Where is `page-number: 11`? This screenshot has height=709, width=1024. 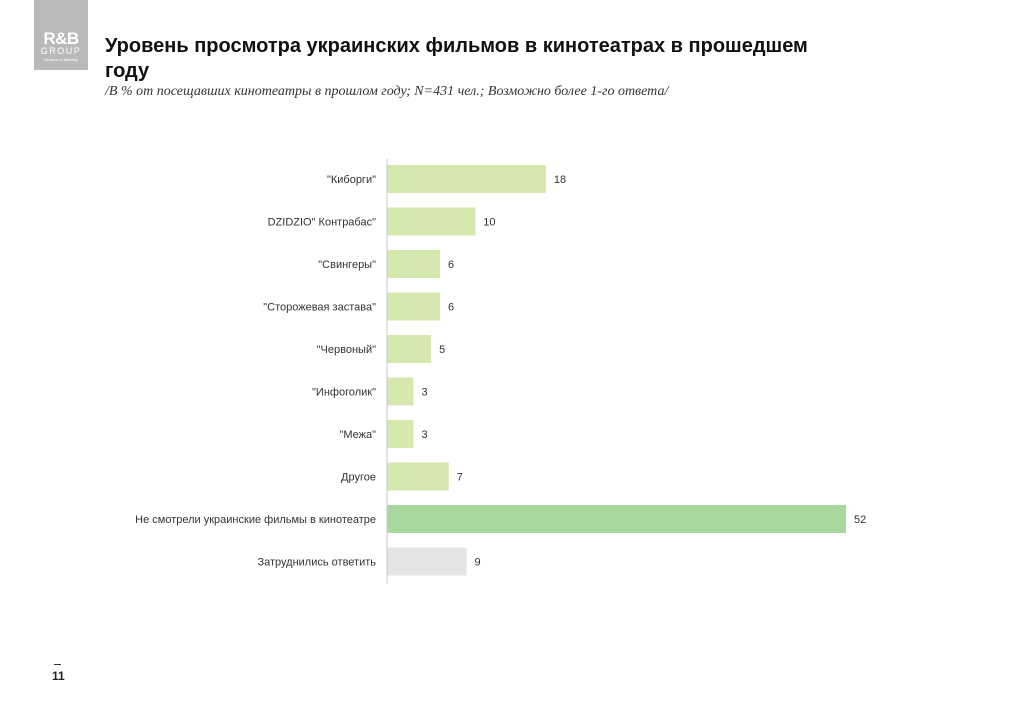 page-number: 11 is located at coordinates (58, 676).